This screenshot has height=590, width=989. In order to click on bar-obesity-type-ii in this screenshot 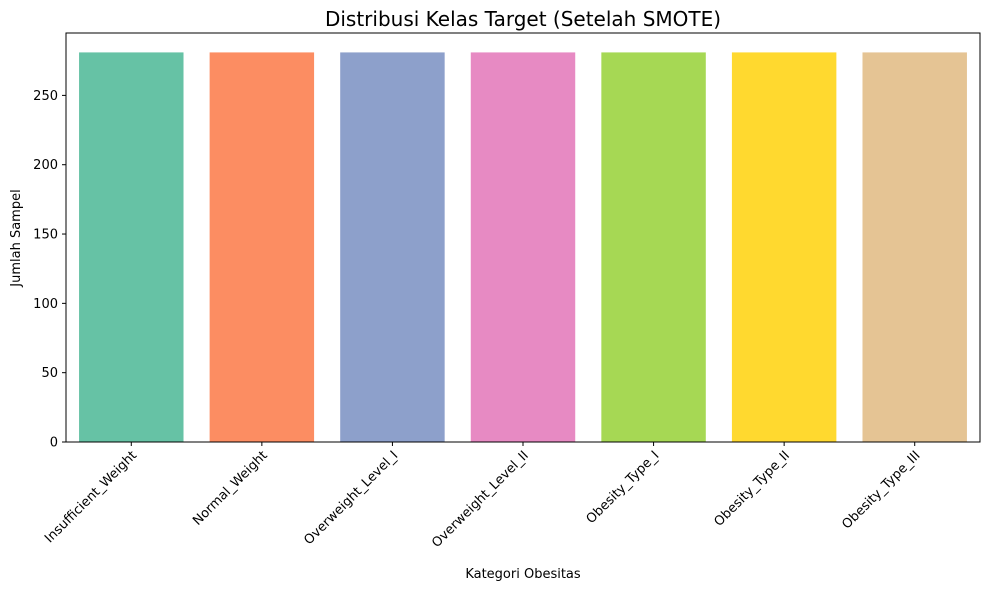, I will do `click(784, 247)`.